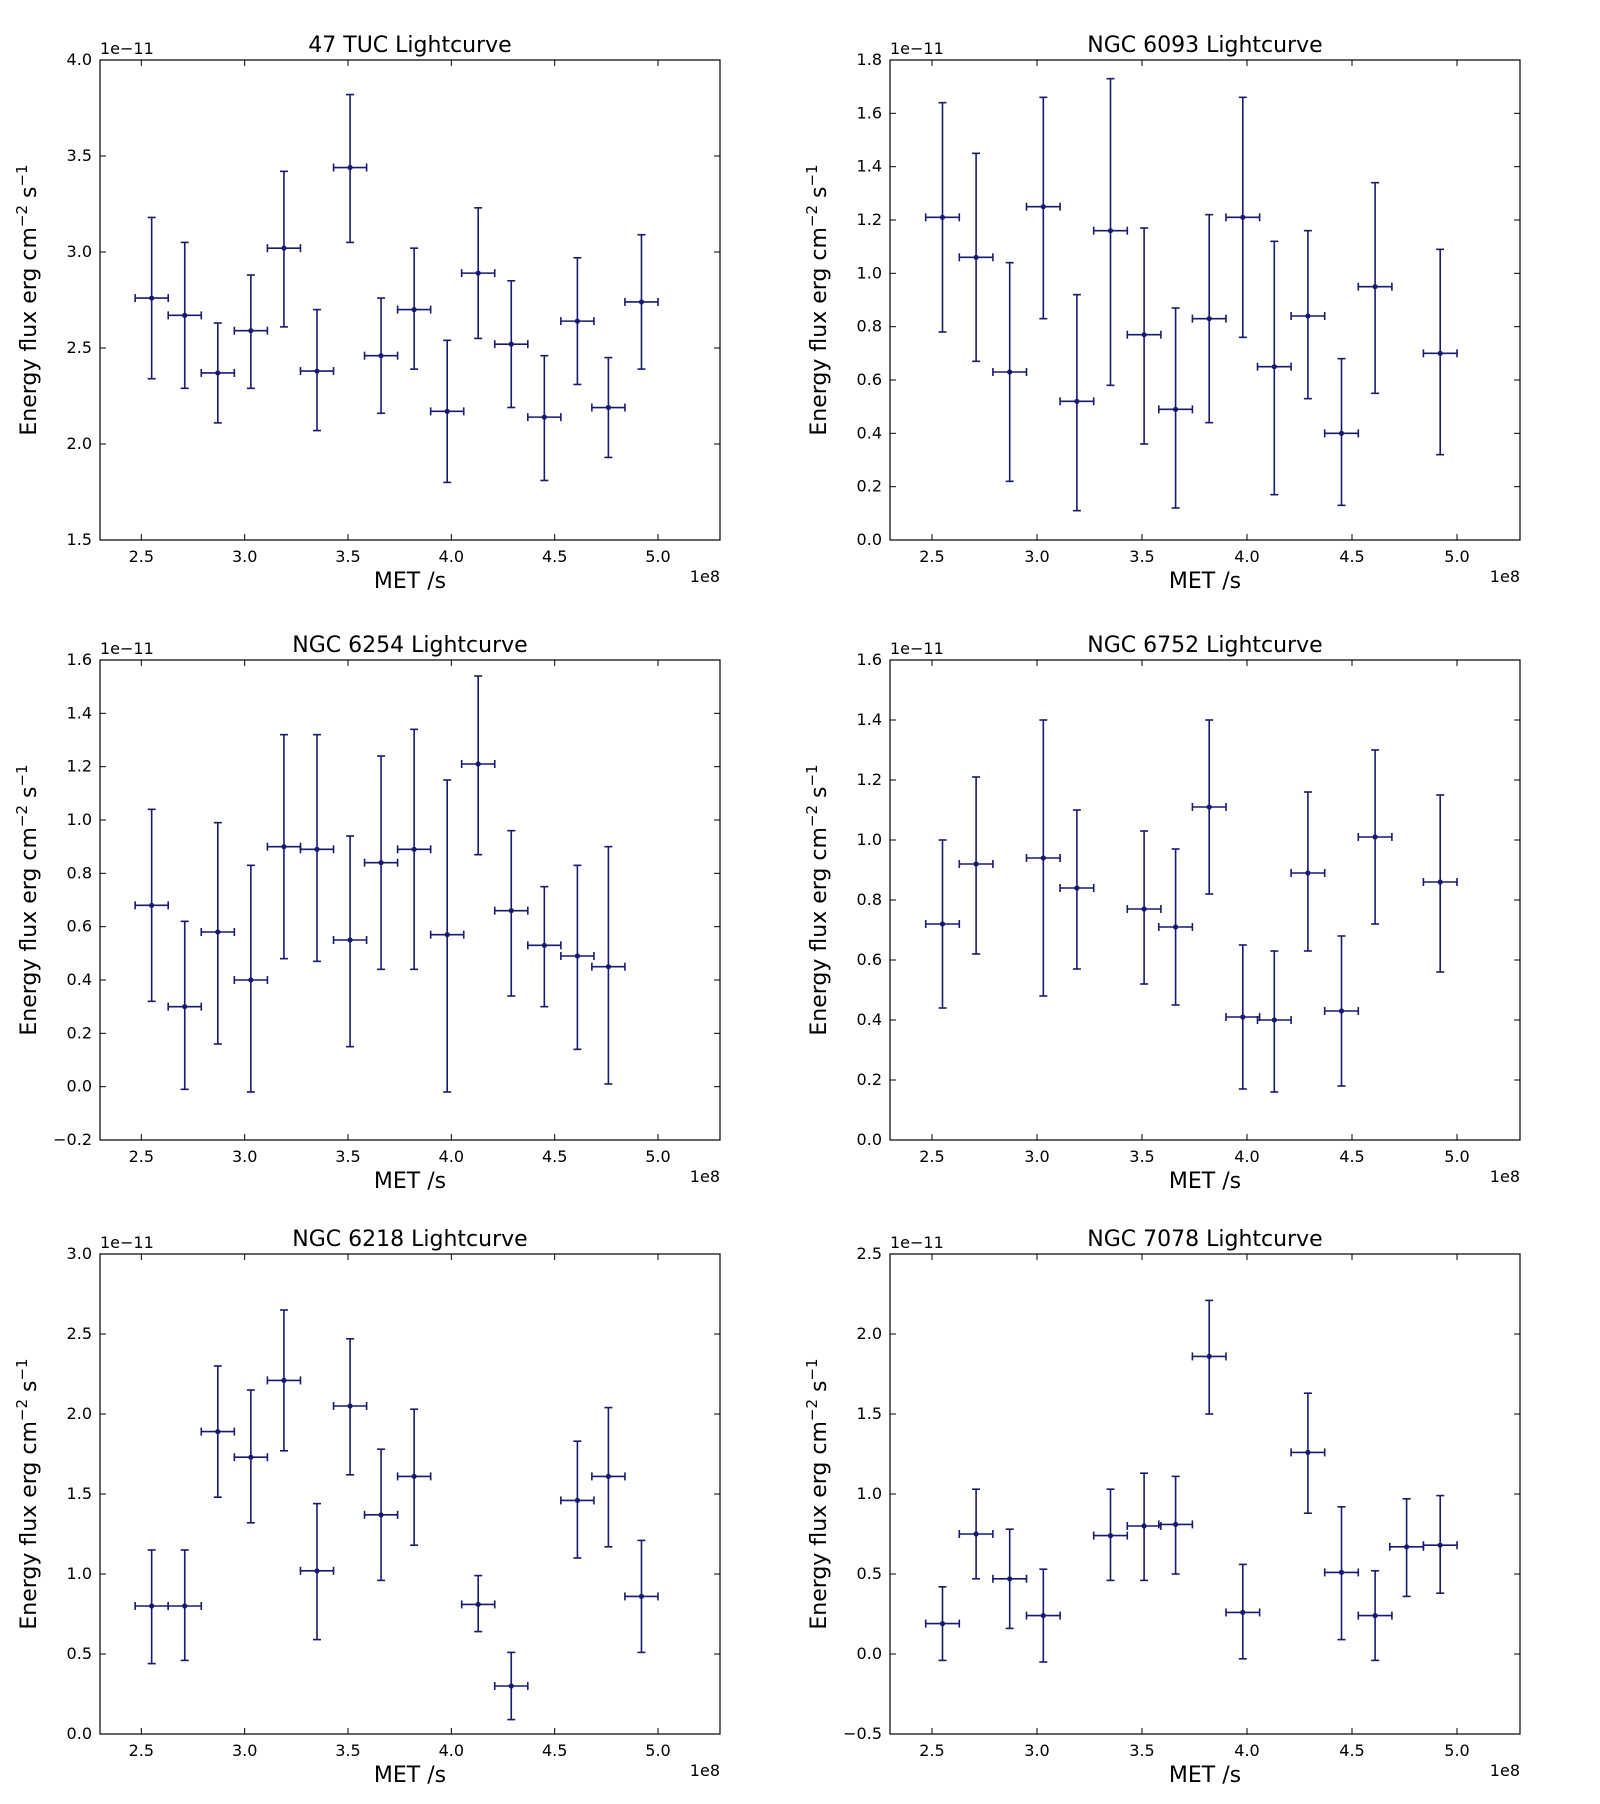 The width and height of the screenshot is (1600, 1804). Describe the element at coordinates (869, 1253) in the screenshot. I see `y-tick-label: 2.5` at that location.